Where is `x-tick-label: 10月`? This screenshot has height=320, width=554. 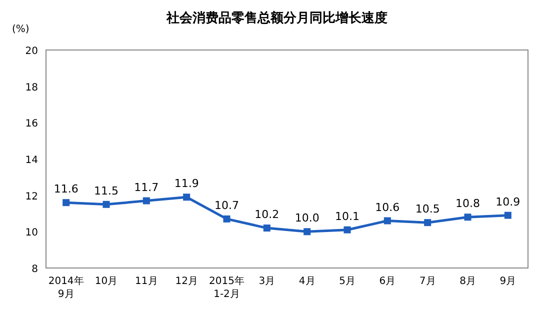
x-tick-label: 10月 is located at coordinates (106, 281).